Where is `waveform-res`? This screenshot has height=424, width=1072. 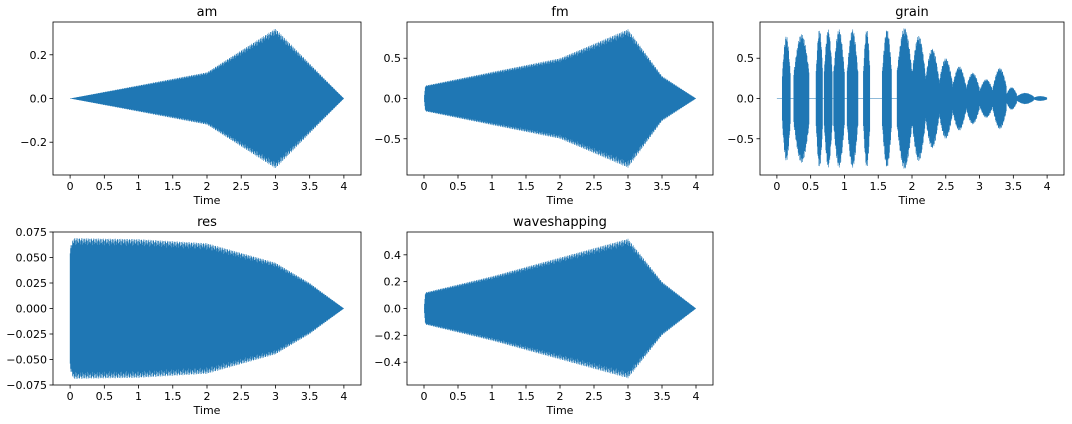
waveform-res is located at coordinates (207, 308).